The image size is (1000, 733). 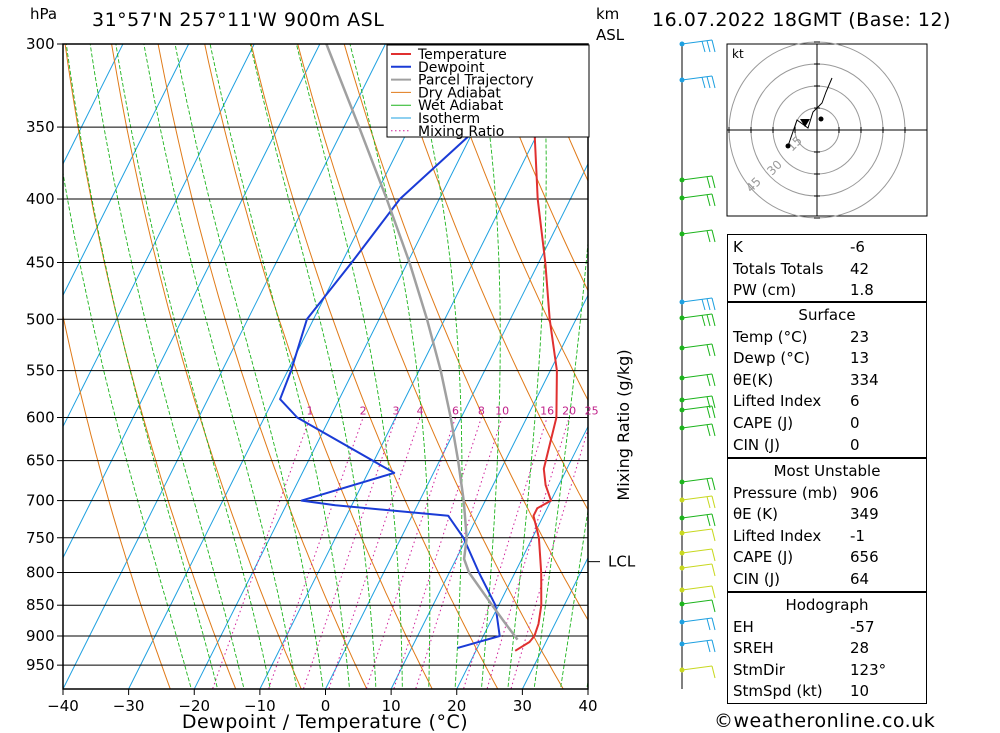 I want to click on temp-tick-label: 40, so click(x=587, y=706).